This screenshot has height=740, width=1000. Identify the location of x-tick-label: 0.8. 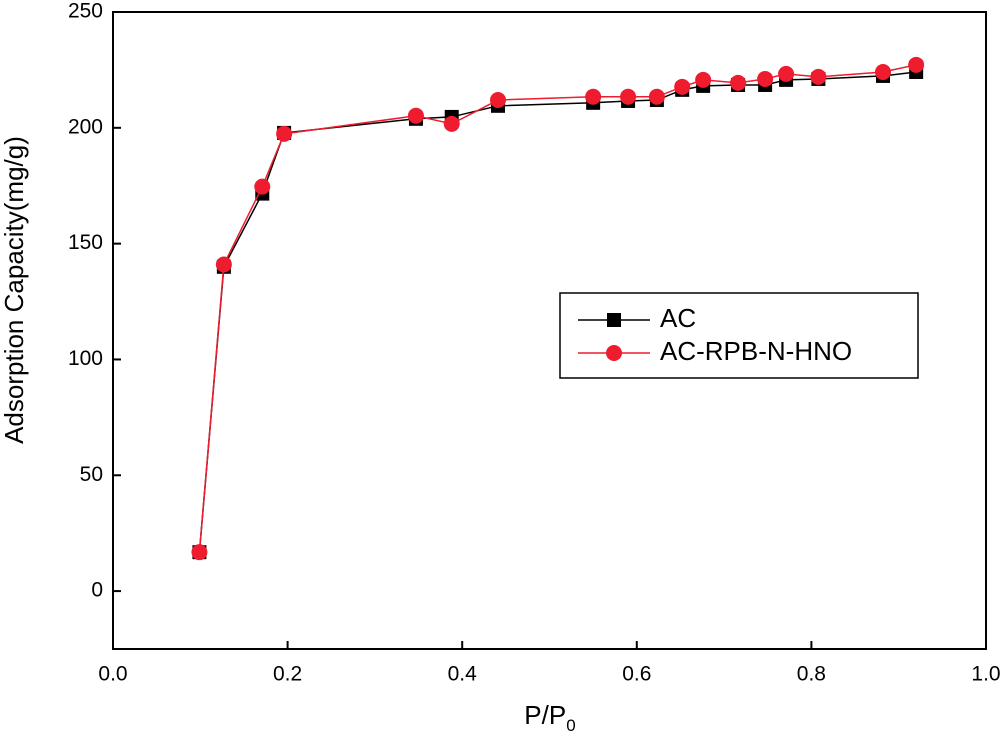
(811, 674).